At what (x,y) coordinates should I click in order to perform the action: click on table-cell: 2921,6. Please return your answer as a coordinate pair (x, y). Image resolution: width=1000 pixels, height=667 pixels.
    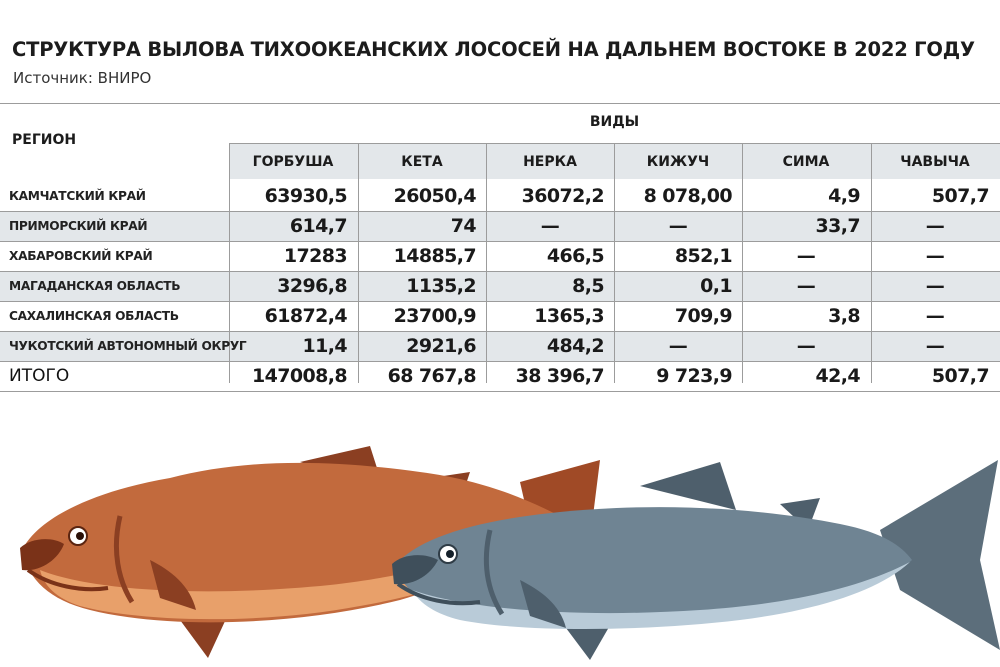
    Looking at the image, I should click on (441, 346).